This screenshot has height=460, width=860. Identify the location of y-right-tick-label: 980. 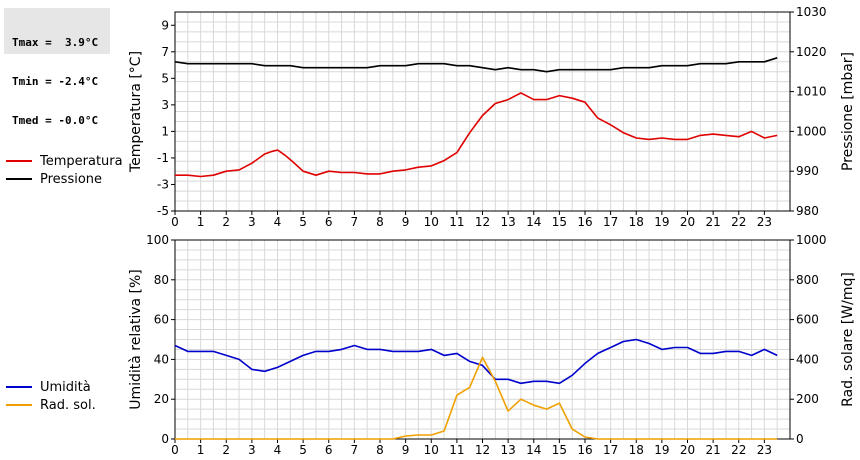
(807, 211).